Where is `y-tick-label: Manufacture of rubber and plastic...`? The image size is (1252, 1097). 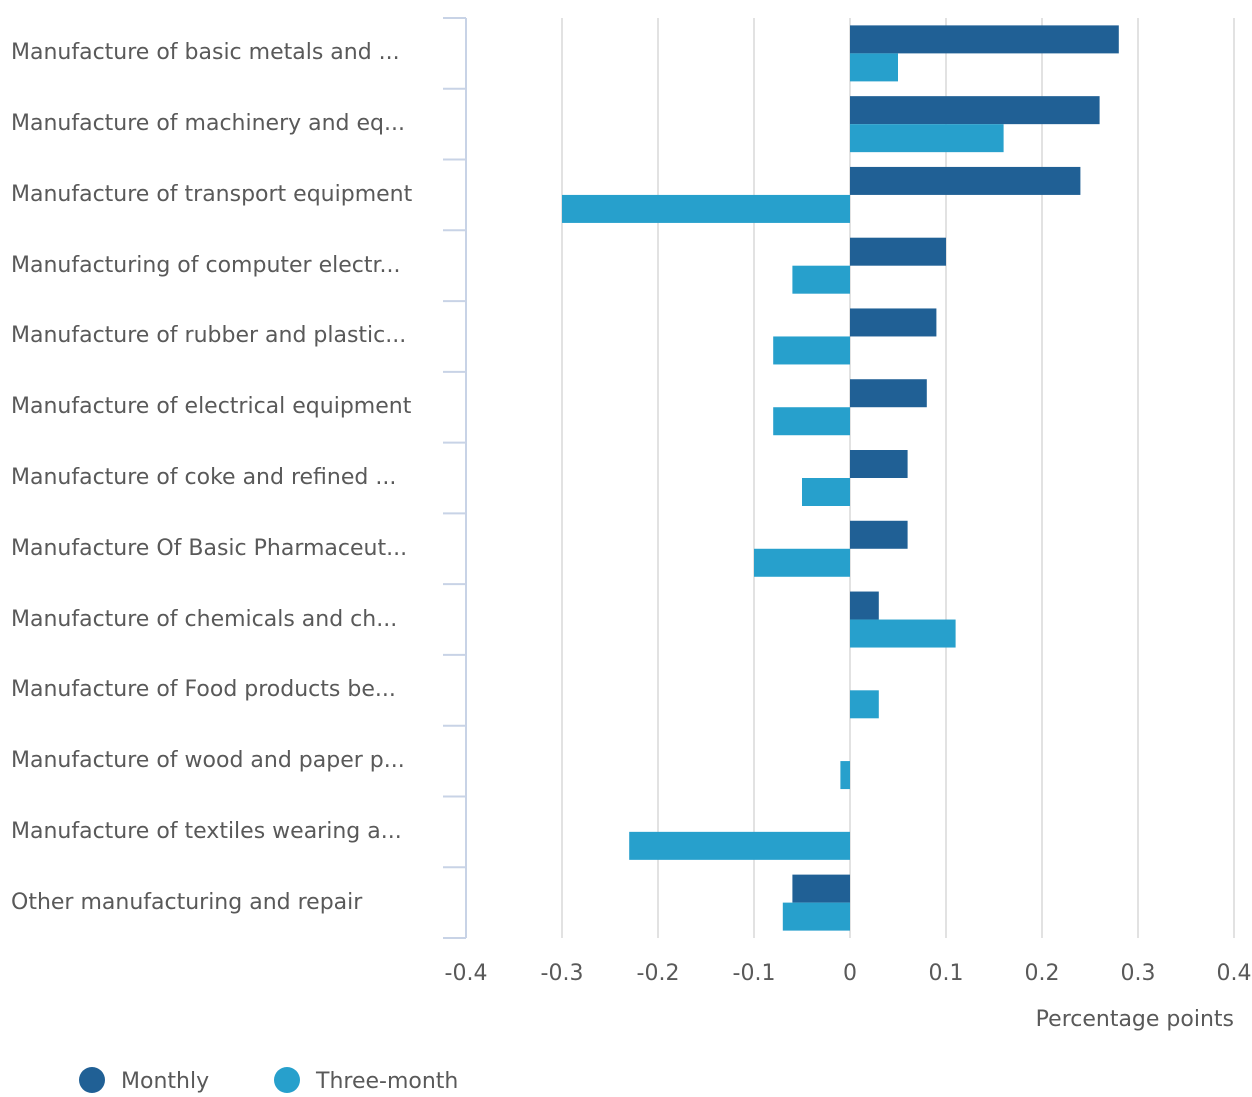
y-tick-label: Manufacture of rubber and plastic... is located at coordinates (209, 336).